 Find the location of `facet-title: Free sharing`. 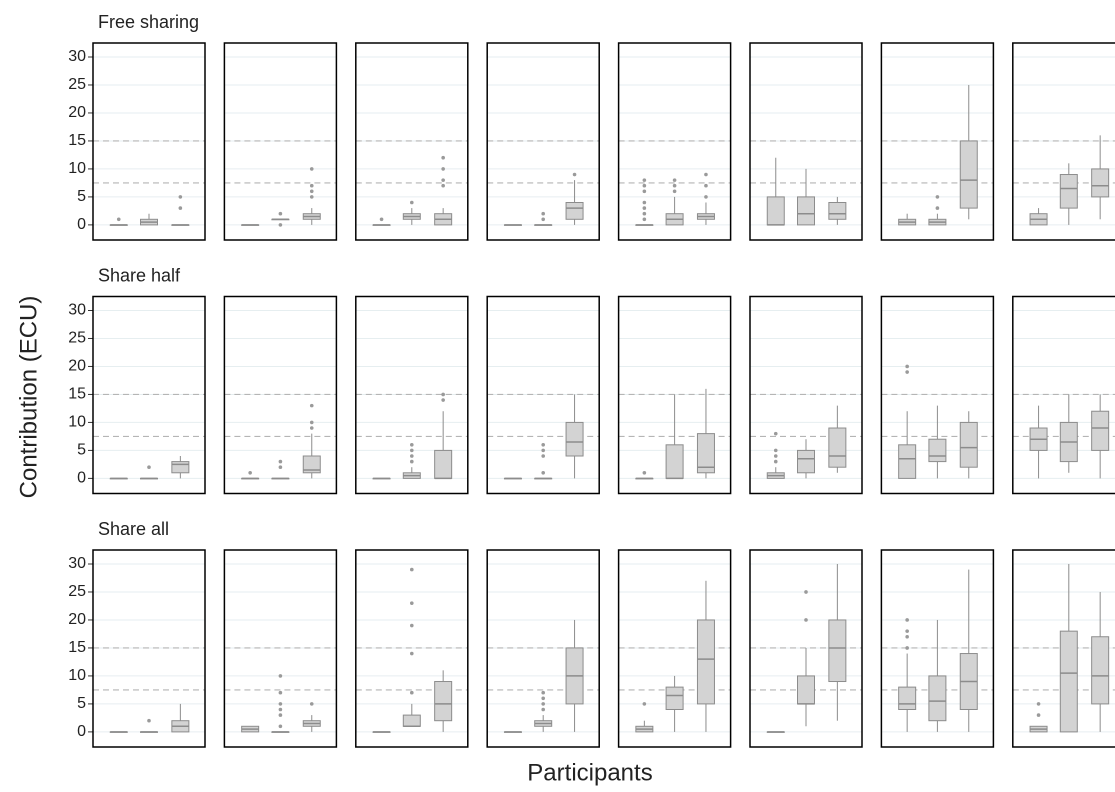

facet-title: Free sharing is located at coordinates (148, 22).